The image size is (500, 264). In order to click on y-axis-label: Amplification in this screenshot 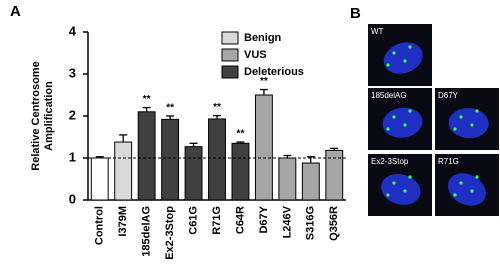, I will do `click(49, 116)`.